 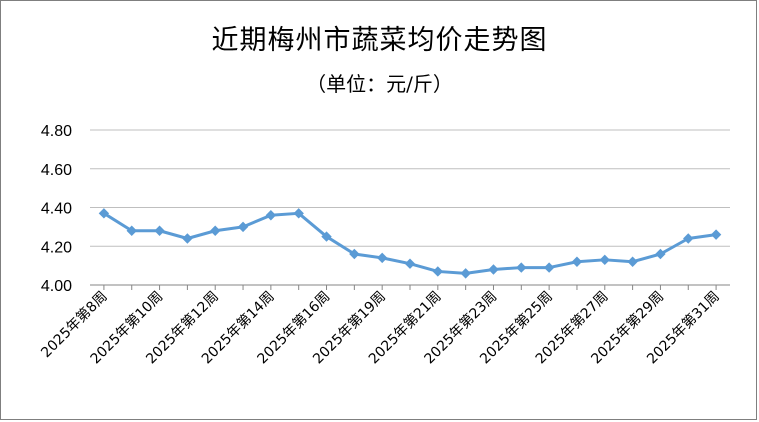 What do you see at coordinates (379, 84) in the screenshot?
I see `chart-subtitle: （单位：元/斤）` at bounding box center [379, 84].